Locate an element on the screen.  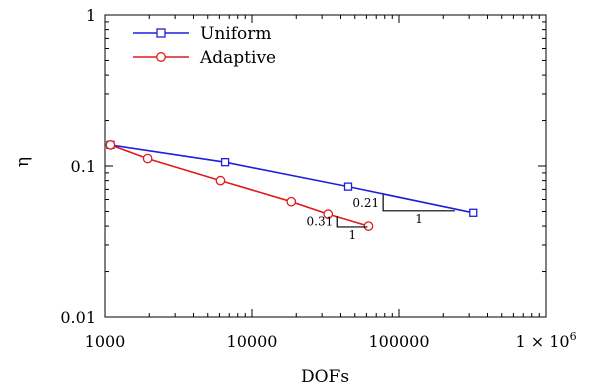
x-tick-label-max: 1 × 10⁶ is located at coordinates (545, 340).